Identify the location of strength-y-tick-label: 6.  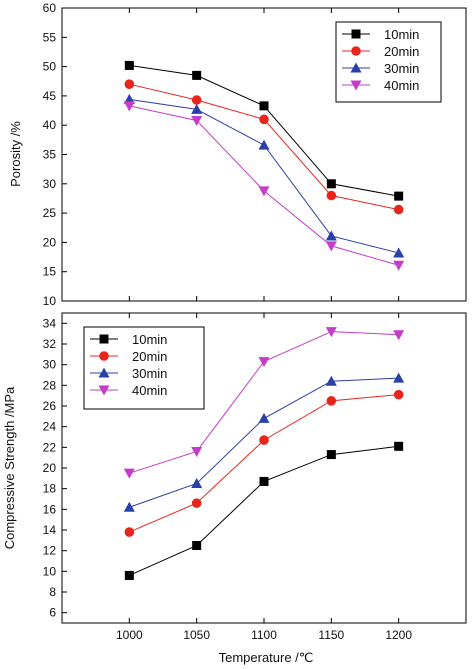
(52, 613).